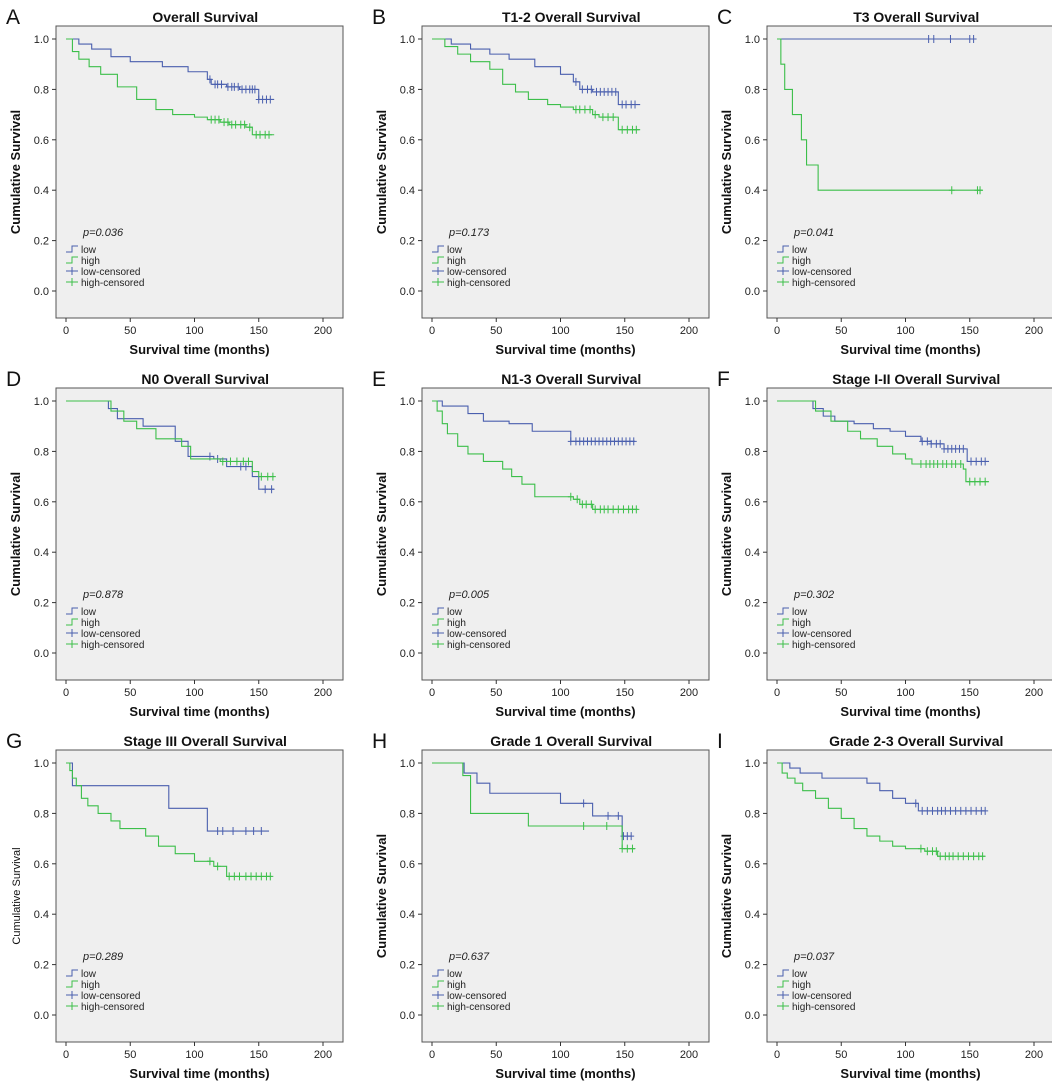 Image resolution: width=1052 pixels, height=1088 pixels. I want to click on x-tick-label: 50, so click(496, 693).